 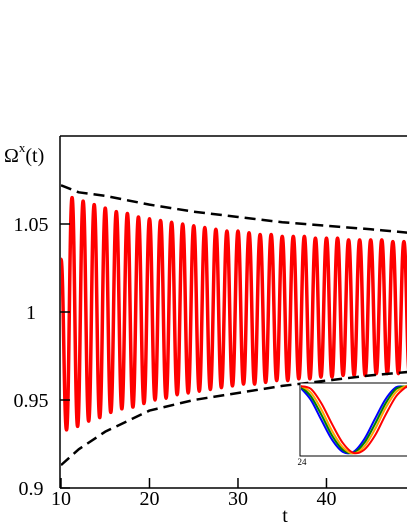 I want to click on inset-line, so click(x=354, y=420).